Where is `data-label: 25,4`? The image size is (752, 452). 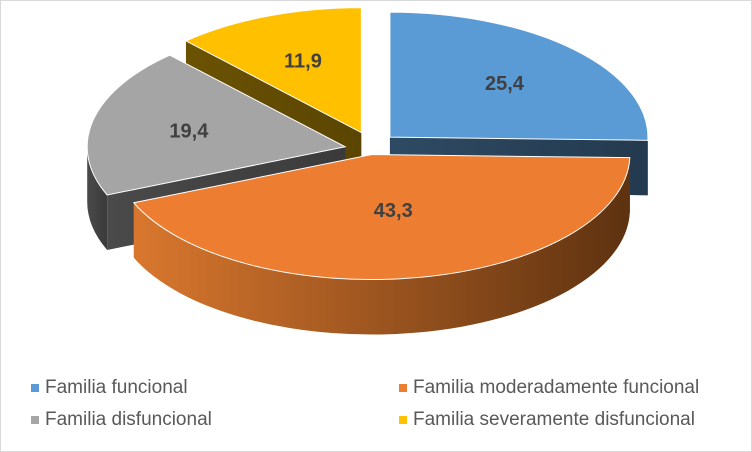
data-label: 25,4 is located at coordinates (505, 84).